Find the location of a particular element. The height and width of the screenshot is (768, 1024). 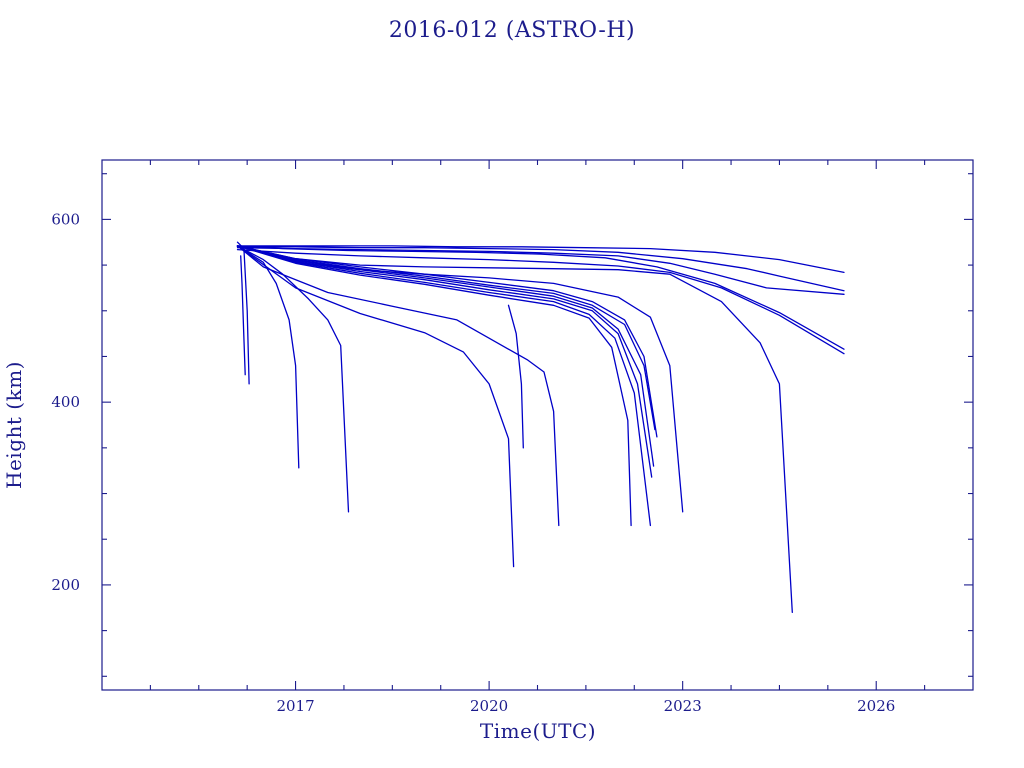

x-tick-label: 2023 is located at coordinates (683, 706).